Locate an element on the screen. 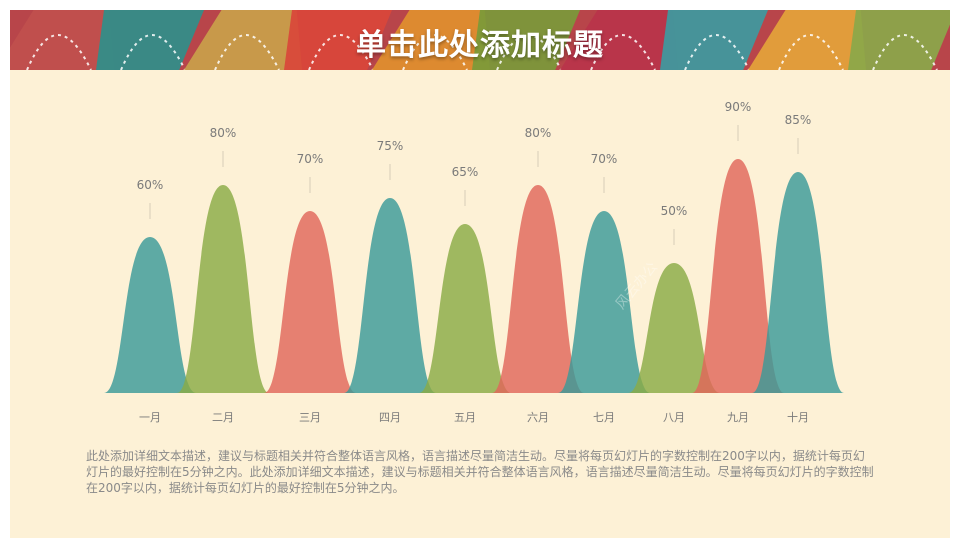 This screenshot has height=548, width=960. data-label-7: 70% is located at coordinates (604, 159).